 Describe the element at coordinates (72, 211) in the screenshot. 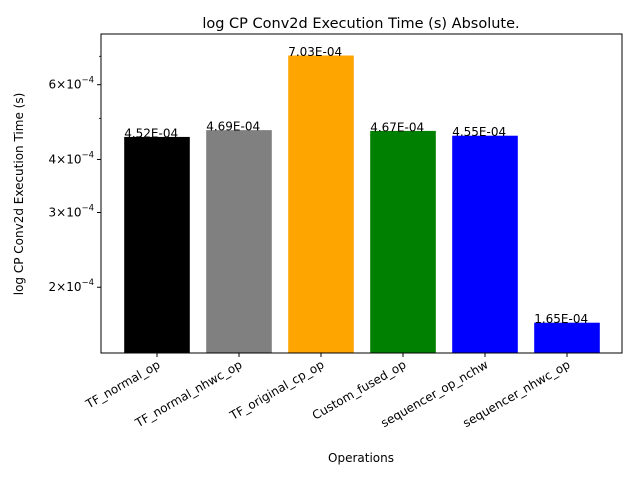

I see `y-tick-label: 3×10⁻⁴` at that location.